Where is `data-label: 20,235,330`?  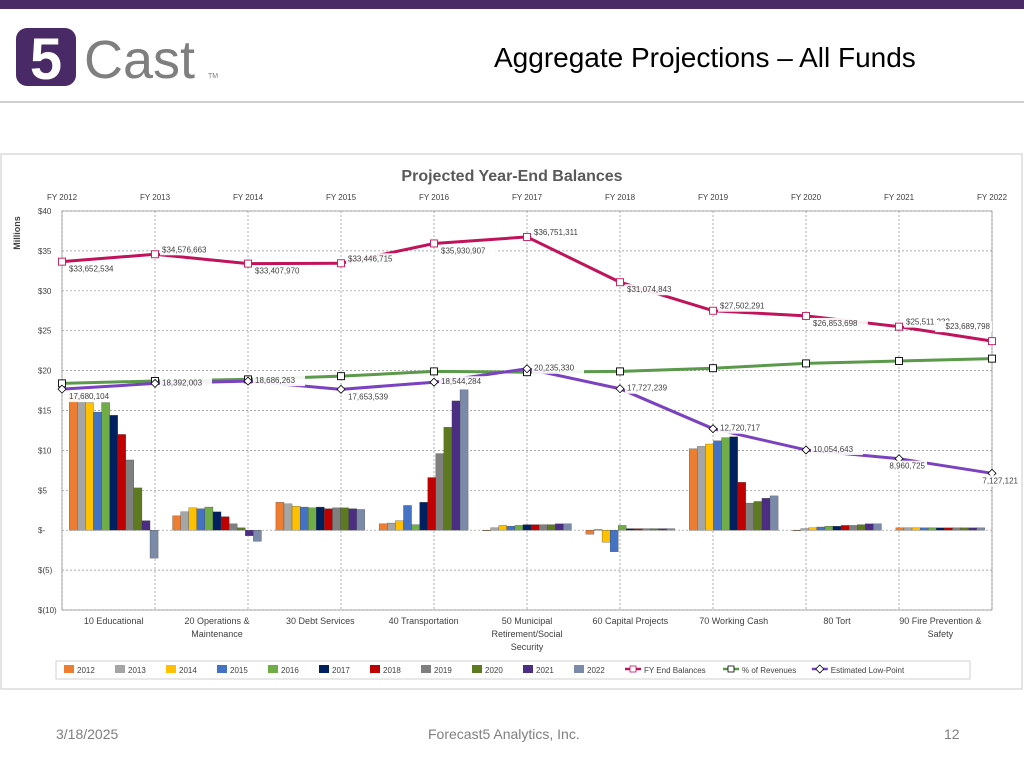 data-label: 20,235,330 is located at coordinates (554, 368).